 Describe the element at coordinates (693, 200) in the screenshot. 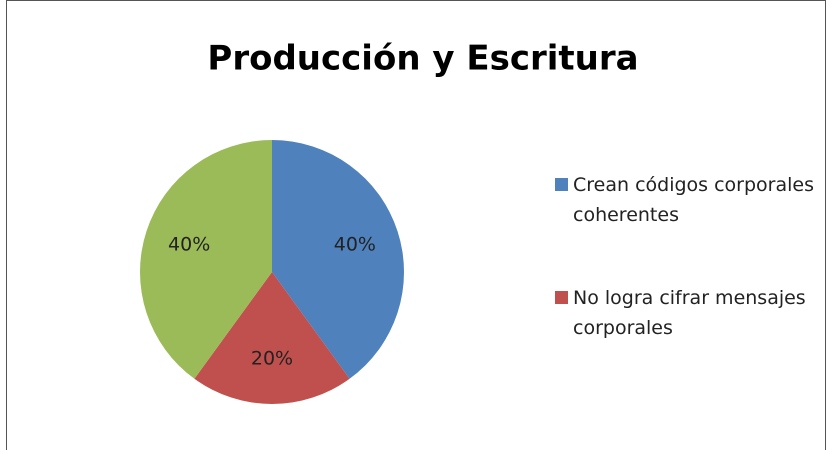

I see `legend-label: Crean códigos corporales coherentes` at that location.